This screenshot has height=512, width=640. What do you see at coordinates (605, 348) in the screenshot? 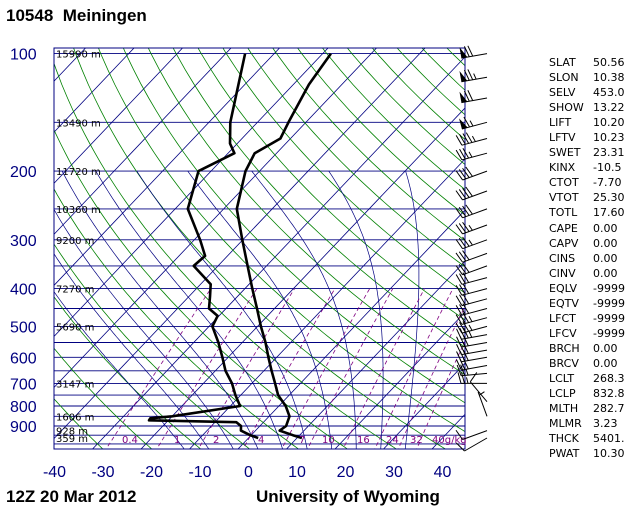
I see `index-value: 0.00` at bounding box center [605, 348].